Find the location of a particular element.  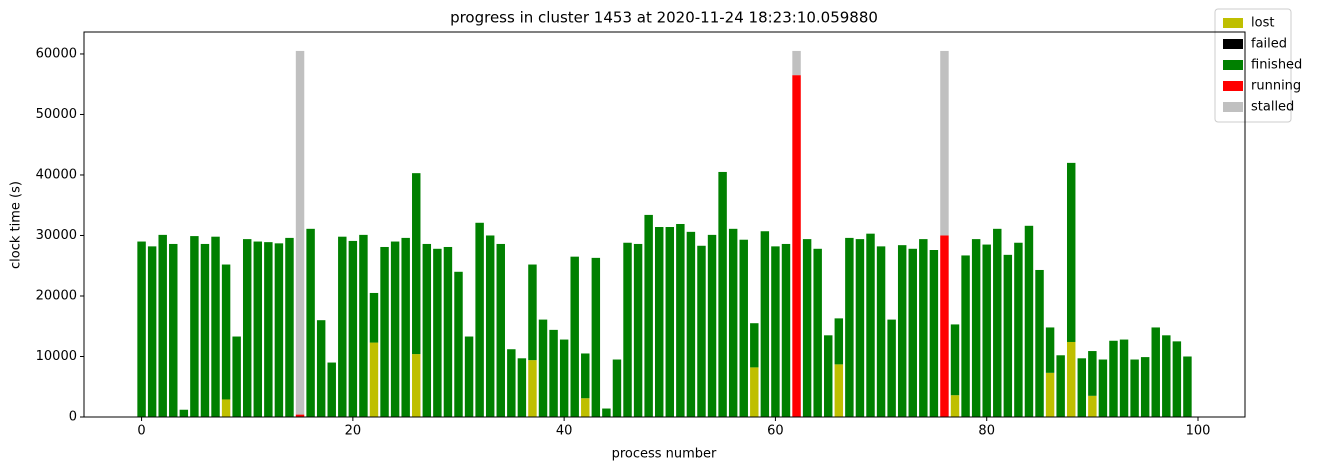

y-tick-label: 30000 is located at coordinates (56, 235).